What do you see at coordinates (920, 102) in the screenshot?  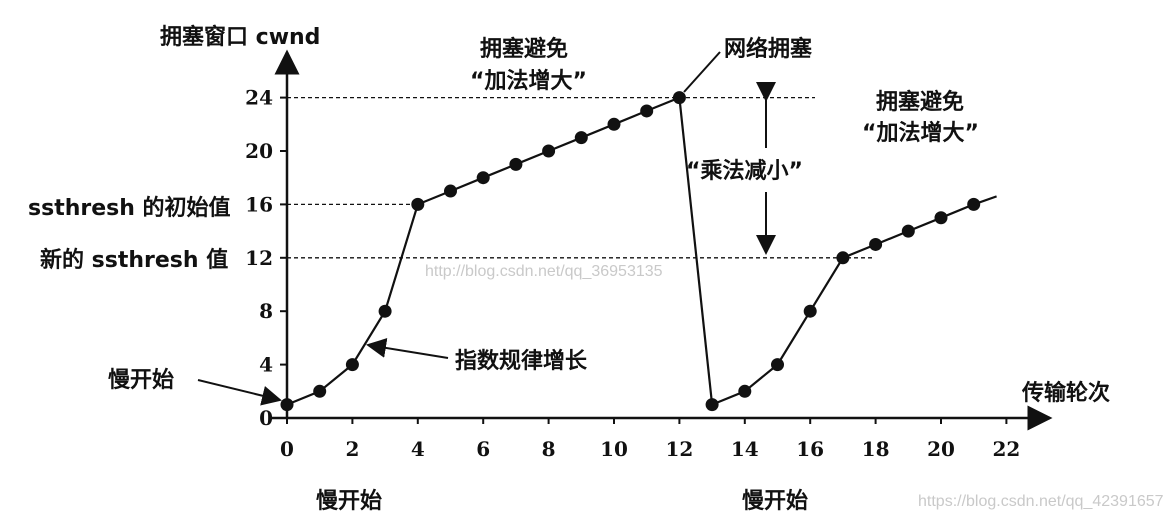 I see `ca2-line1: 拥塞避免` at bounding box center [920, 102].